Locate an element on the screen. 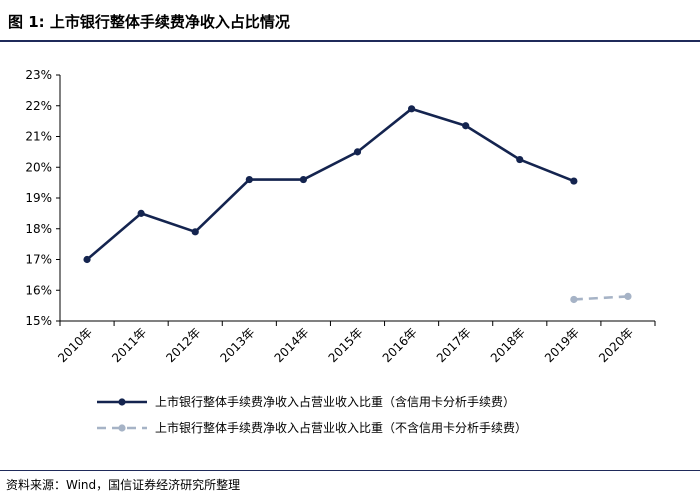  y-tick-label: 15% is located at coordinates (38, 321).